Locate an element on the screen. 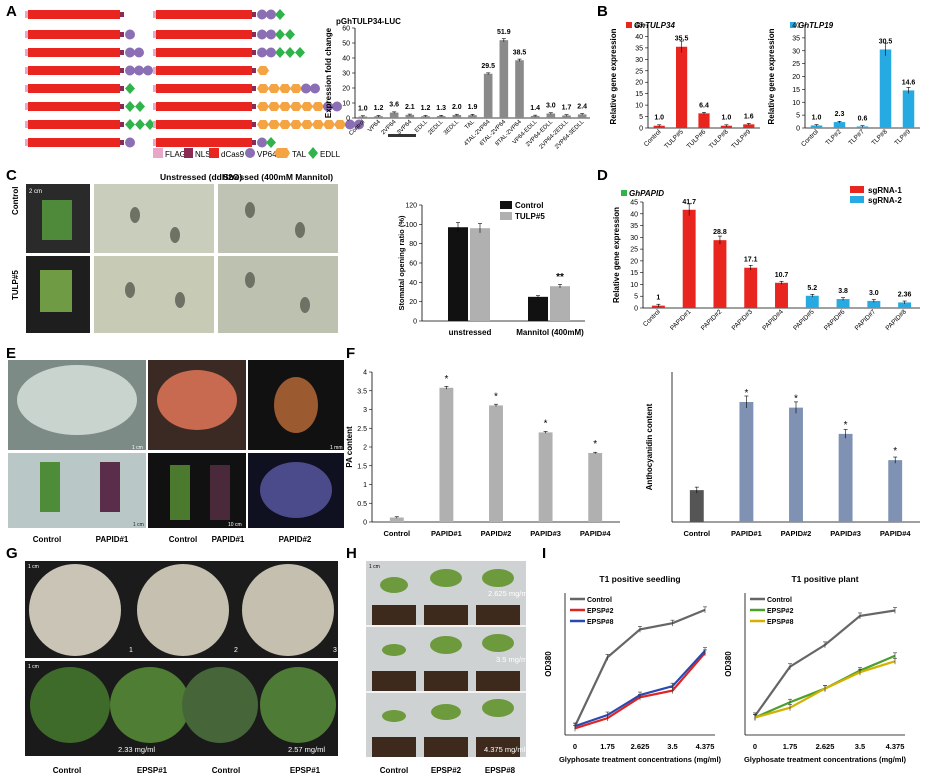  x-tick-label: 2EDLL is located at coordinates (436, 128).